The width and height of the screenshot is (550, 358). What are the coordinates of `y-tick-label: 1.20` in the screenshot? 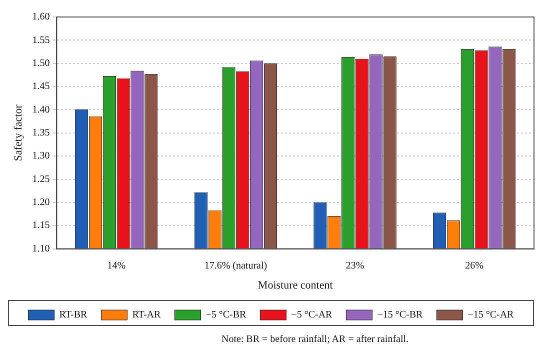 It's located at (41, 202).